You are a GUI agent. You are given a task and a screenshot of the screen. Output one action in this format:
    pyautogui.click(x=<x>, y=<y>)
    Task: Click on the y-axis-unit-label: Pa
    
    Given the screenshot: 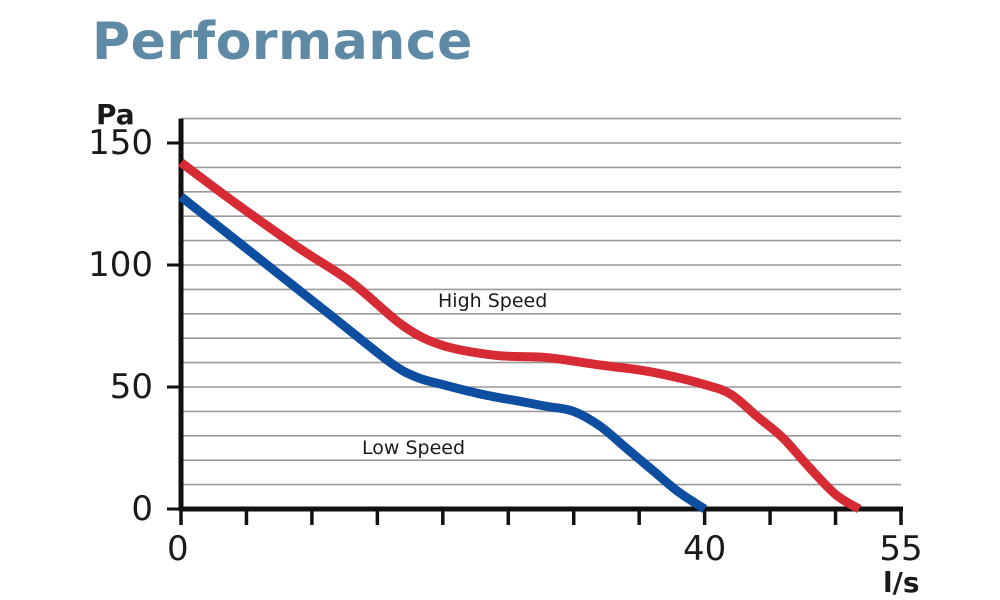 What is the action you would take?
    pyautogui.click(x=115, y=114)
    